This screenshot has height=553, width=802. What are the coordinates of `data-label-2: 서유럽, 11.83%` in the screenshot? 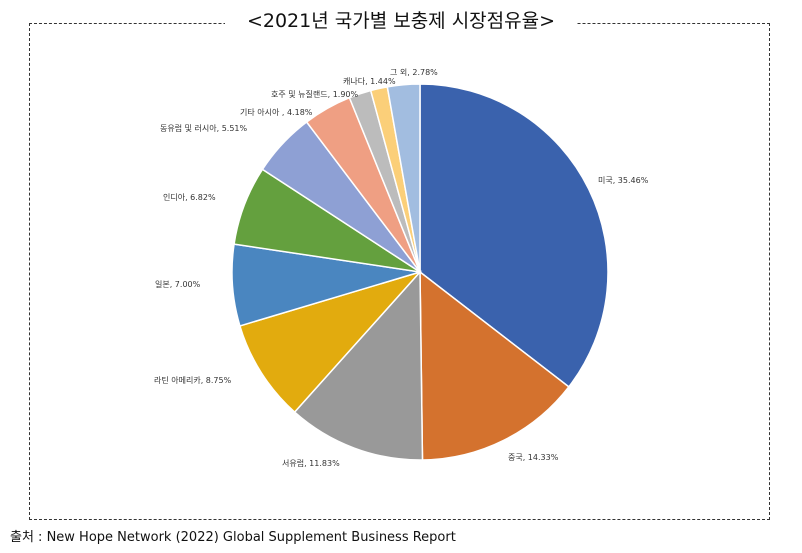 It's located at (311, 463).